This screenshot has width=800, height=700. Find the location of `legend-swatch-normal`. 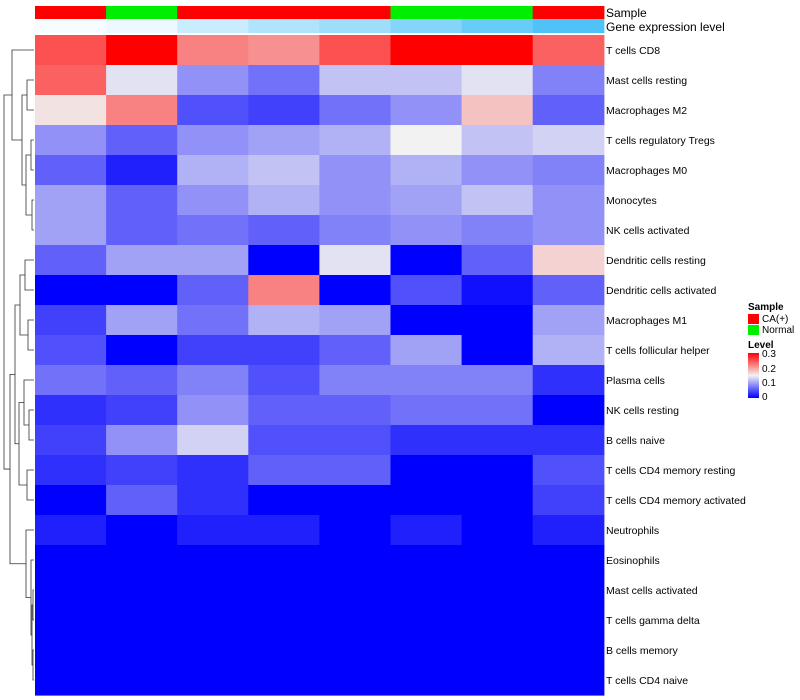

legend-swatch-normal is located at coordinates (753, 330).